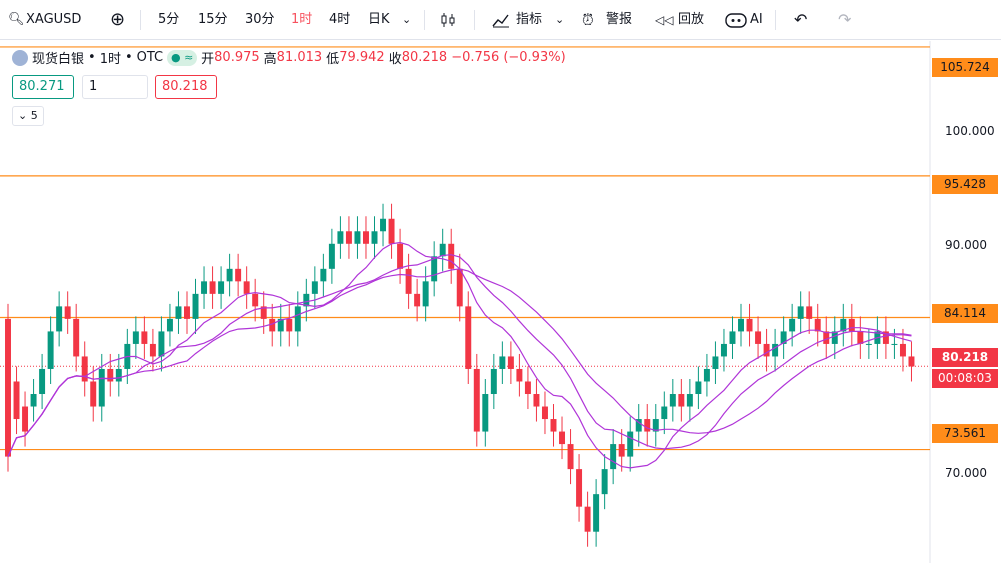 This screenshot has height=563, width=1001. I want to click on change-value: −0.756, so click(475, 57).